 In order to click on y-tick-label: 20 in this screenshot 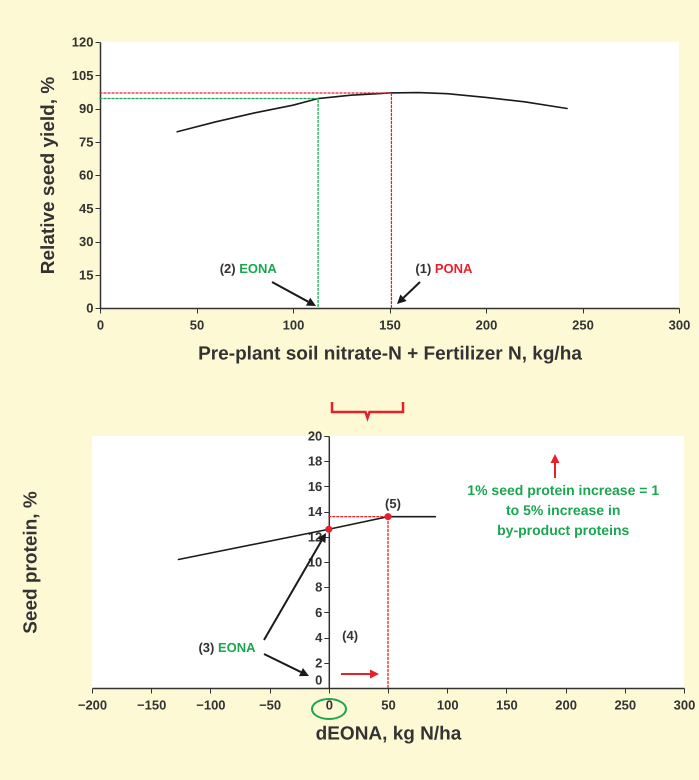, I will do `click(315, 436)`.